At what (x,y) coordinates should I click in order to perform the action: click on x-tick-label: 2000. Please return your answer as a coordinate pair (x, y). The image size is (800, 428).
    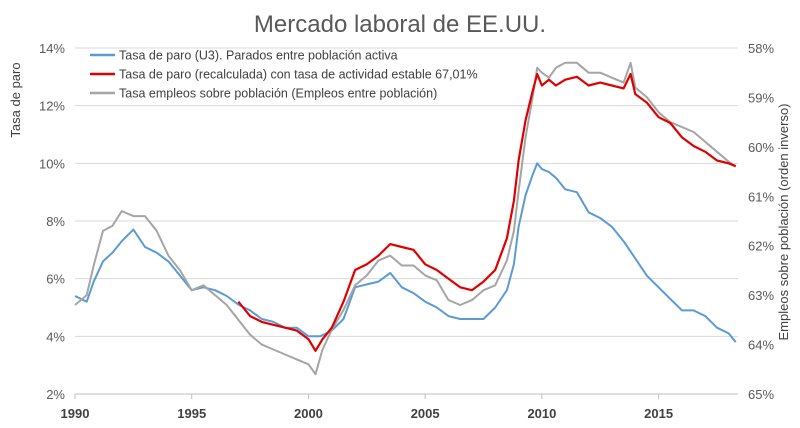
    Looking at the image, I should click on (308, 413).